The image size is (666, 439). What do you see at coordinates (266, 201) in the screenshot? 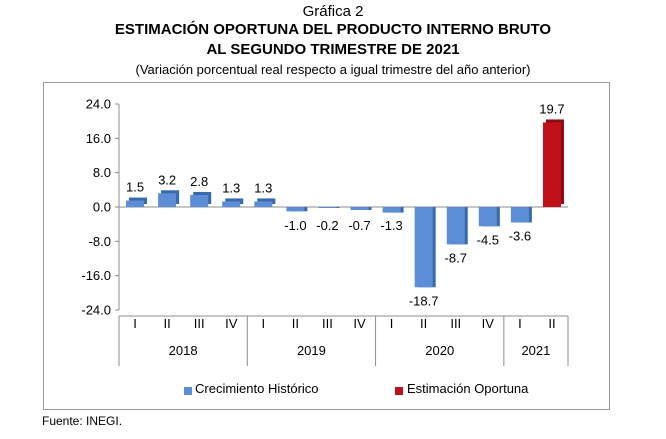
I see `bar-5-side` at bounding box center [266, 201].